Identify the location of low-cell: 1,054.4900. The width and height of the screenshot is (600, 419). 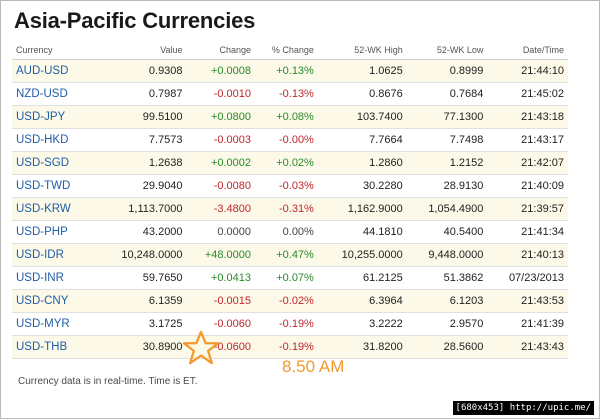
(447, 209).